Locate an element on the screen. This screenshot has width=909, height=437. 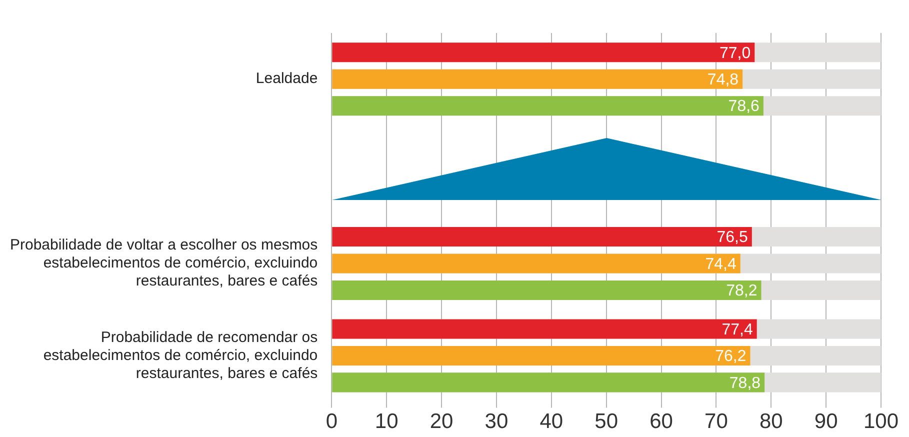
y-tick-label: Lealdade is located at coordinates (287, 79).